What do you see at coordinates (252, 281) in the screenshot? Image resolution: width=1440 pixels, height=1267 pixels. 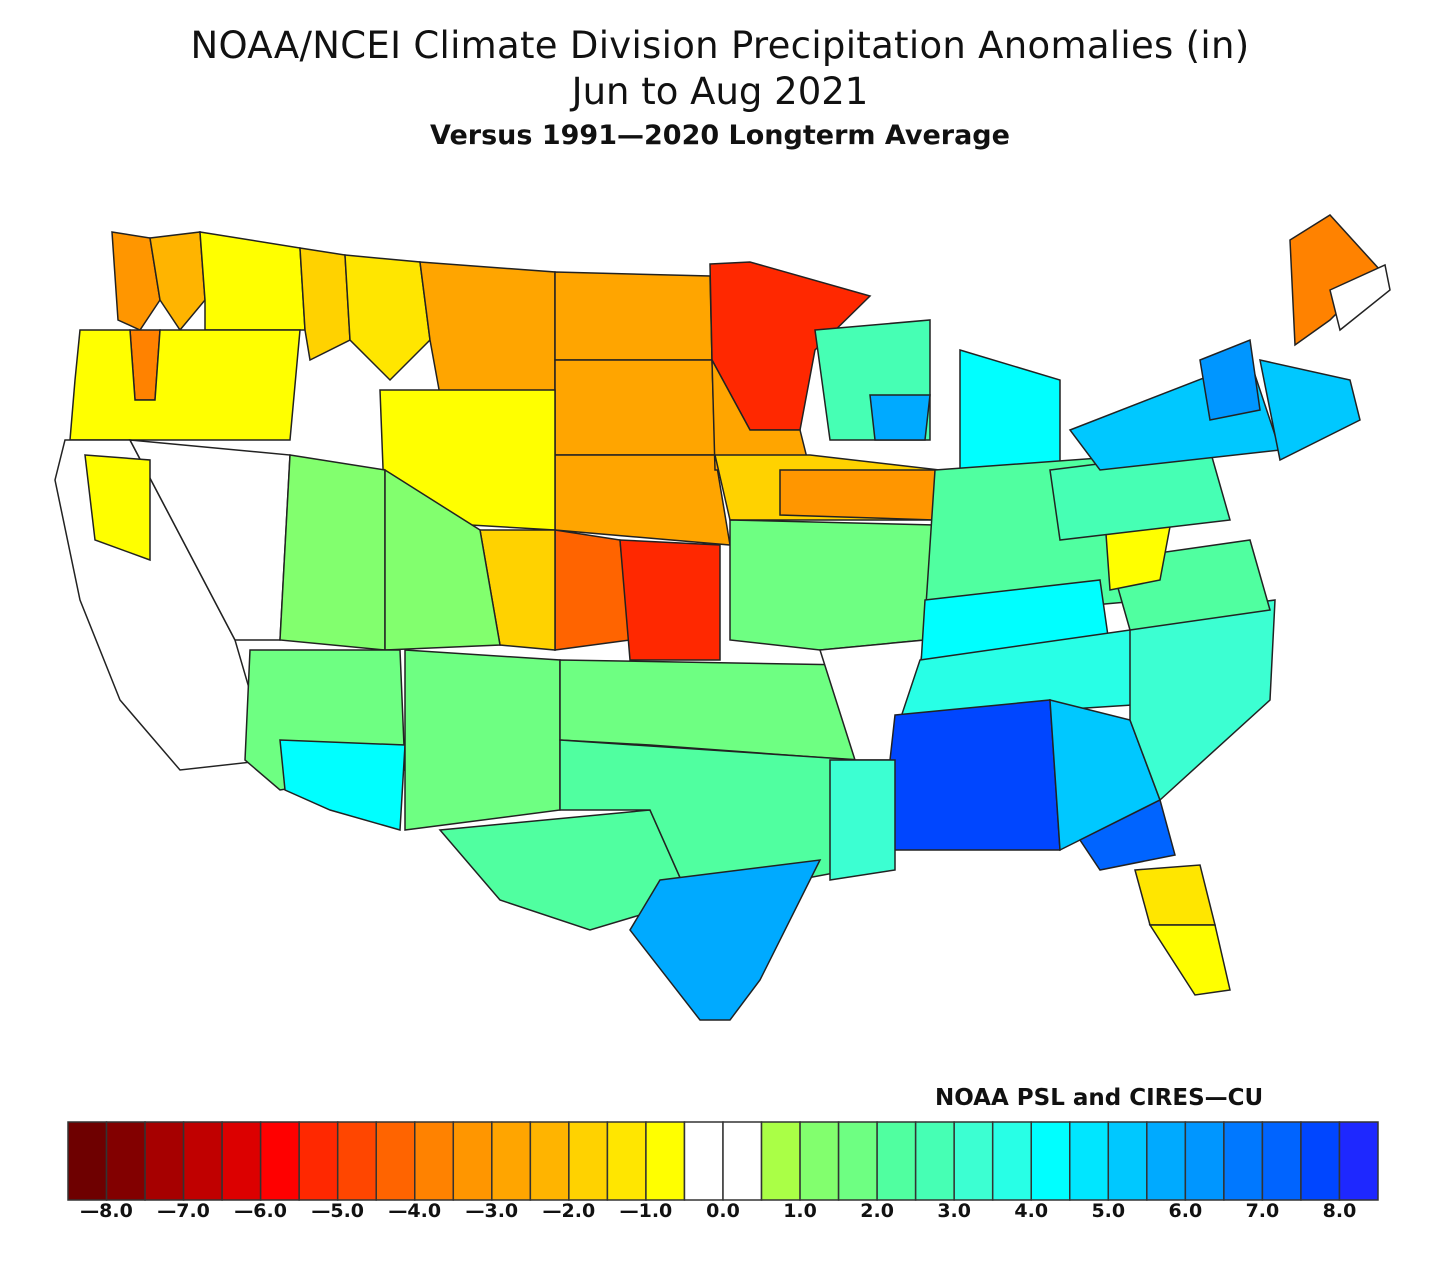 I see `climate-division-region: Eastern Washington: -1 in` at bounding box center [252, 281].